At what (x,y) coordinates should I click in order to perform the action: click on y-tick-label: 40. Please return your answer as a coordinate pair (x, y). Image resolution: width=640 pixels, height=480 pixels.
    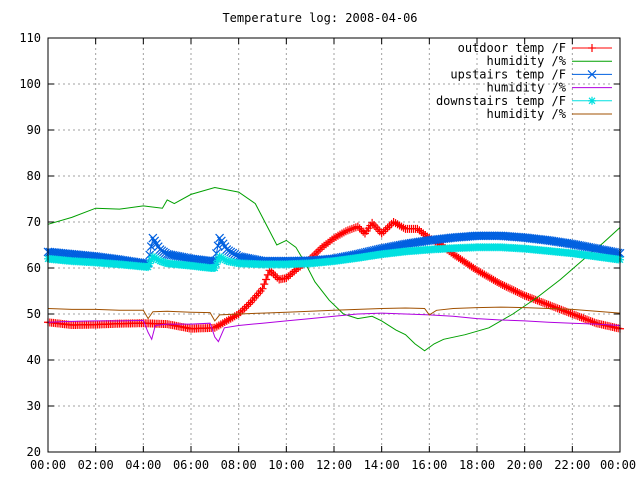
    Looking at the image, I should click on (34, 360).